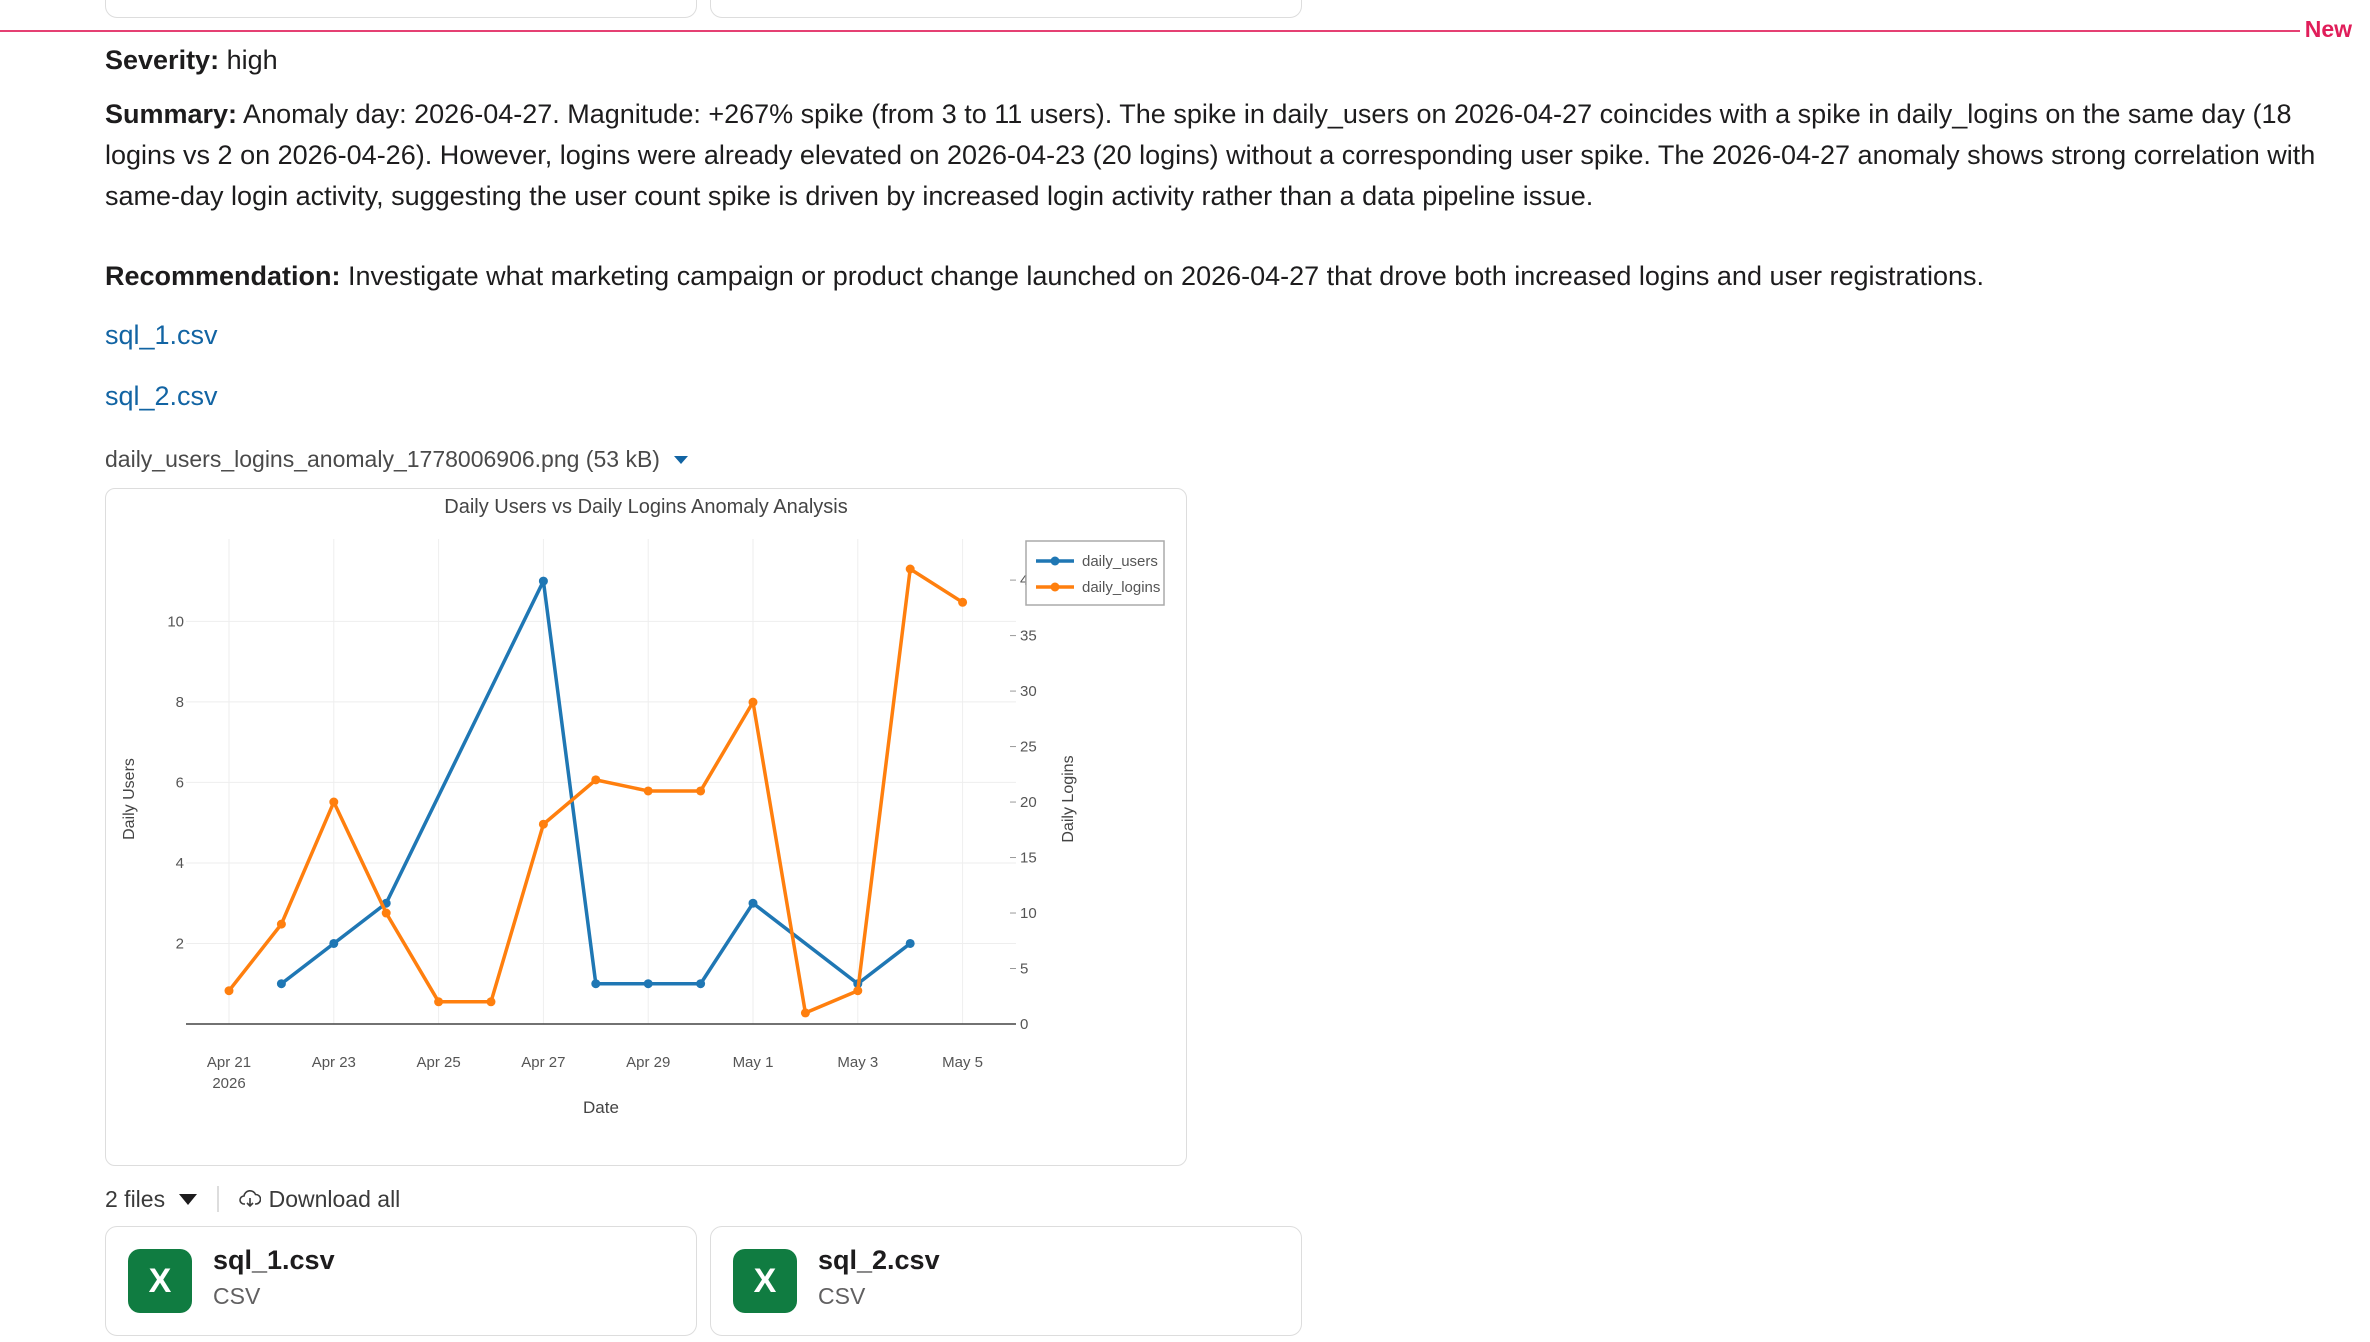 The image size is (2370, 1342). What do you see at coordinates (228, 1083) in the screenshot?
I see `x-tick-sublabel: 2026` at bounding box center [228, 1083].